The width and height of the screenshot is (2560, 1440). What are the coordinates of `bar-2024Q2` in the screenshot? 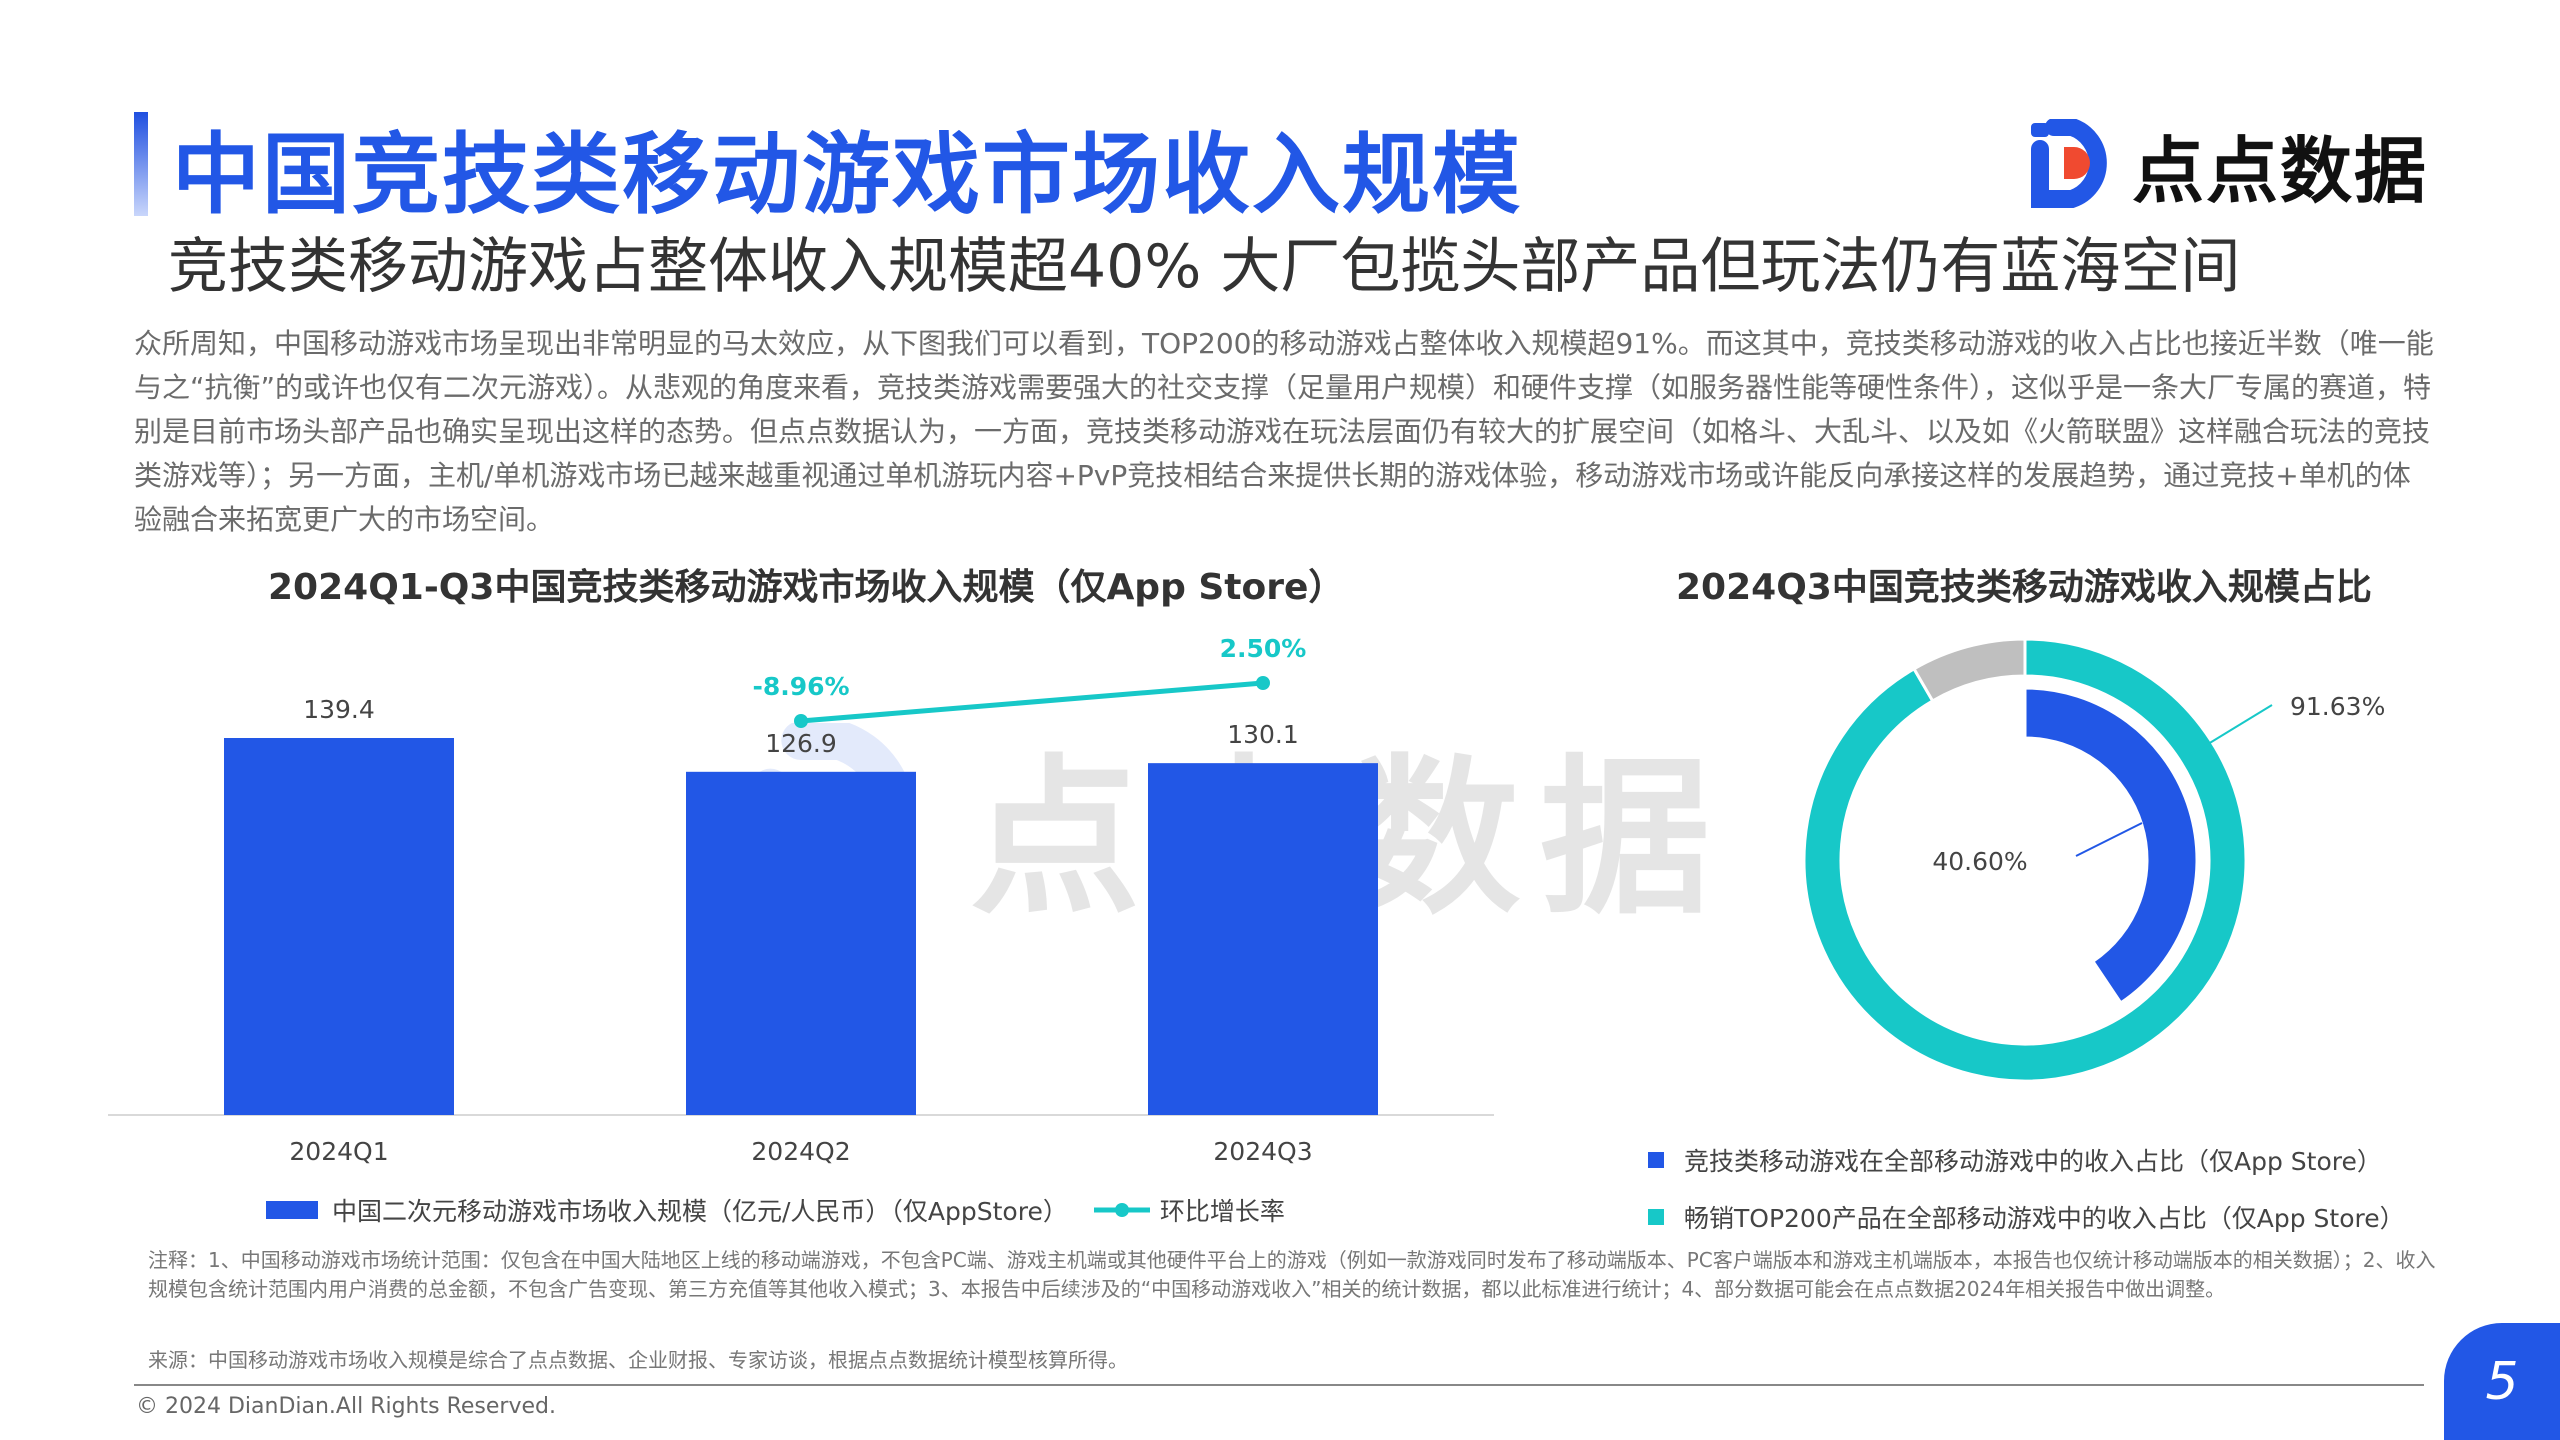 It's located at (801, 943).